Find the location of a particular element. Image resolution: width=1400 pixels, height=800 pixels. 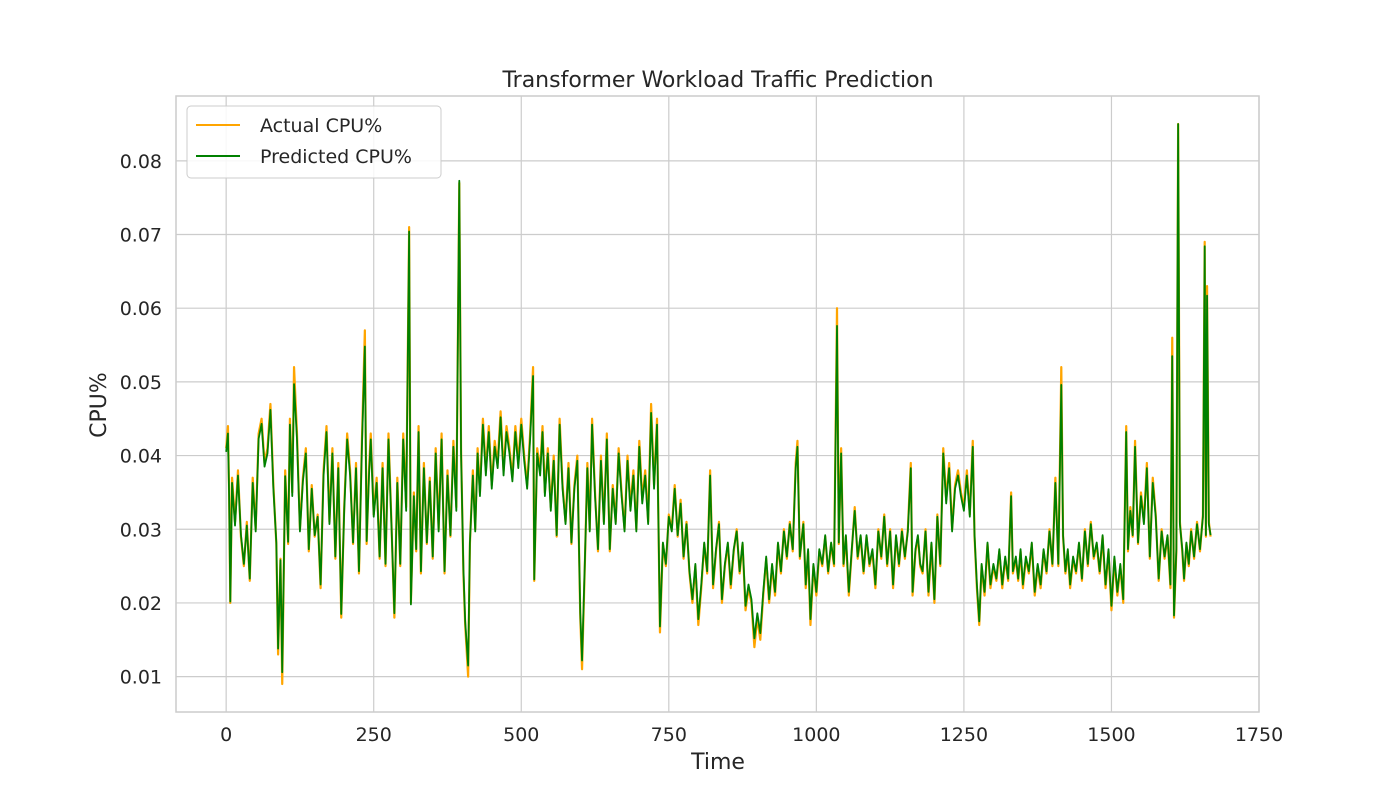

y-tick-label: 0.02 is located at coordinates (141, 604).